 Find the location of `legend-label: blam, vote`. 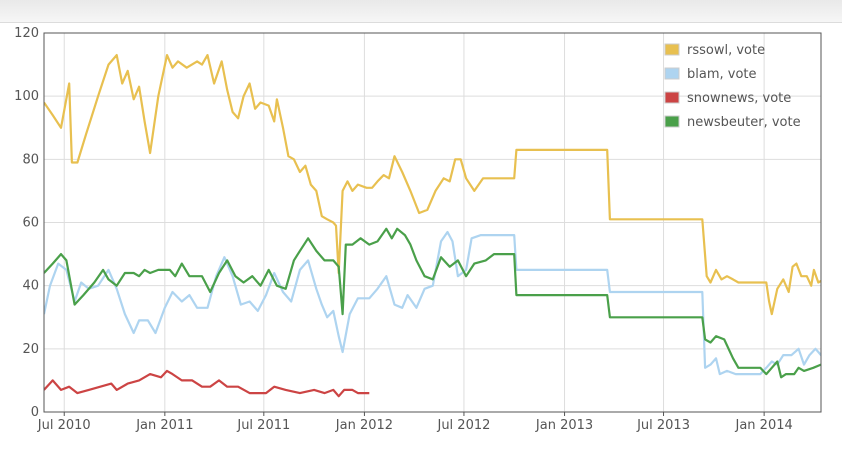

legend-label: blam, vote is located at coordinates (722, 74).